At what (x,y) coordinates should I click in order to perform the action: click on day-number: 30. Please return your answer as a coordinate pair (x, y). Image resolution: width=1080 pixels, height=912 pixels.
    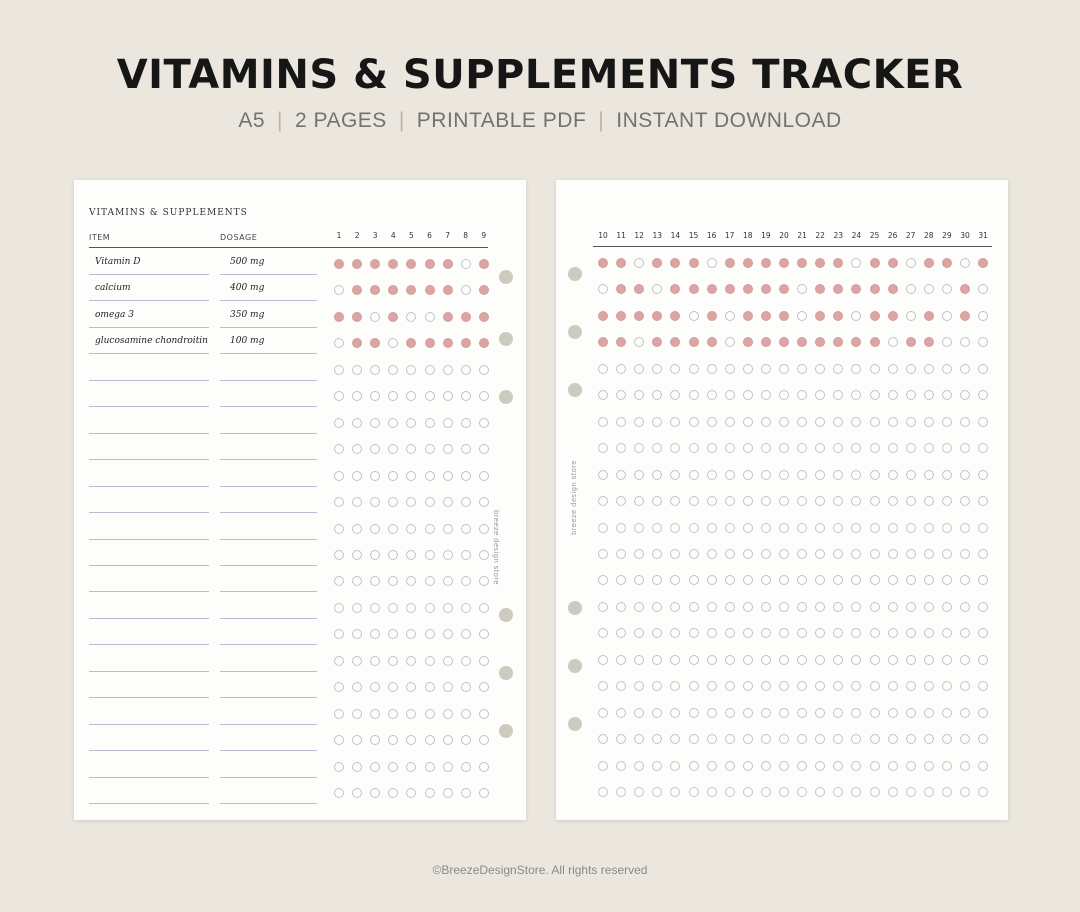
    Looking at the image, I should click on (965, 235).